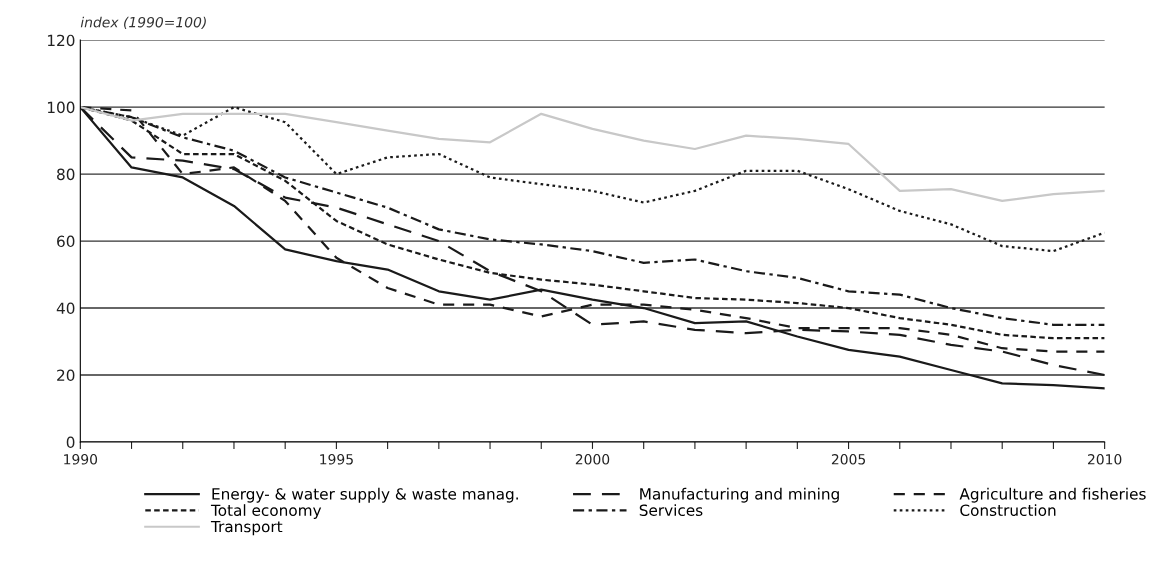 The height and width of the screenshot is (574, 1164). I want to click on x-tick-label: 2005, so click(848, 459).